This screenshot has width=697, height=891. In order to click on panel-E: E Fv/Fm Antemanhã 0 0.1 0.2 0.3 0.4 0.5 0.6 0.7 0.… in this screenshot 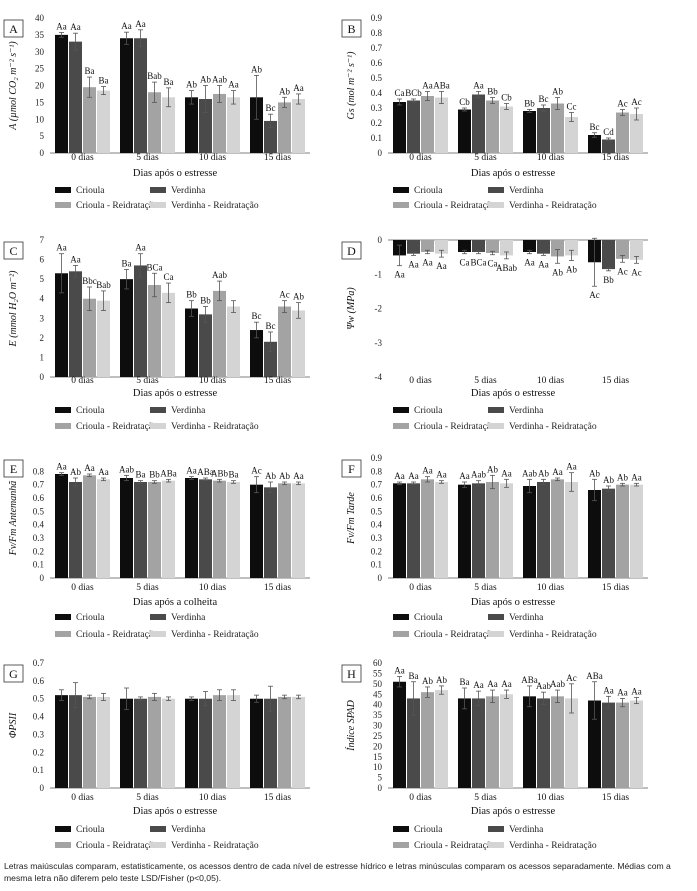, I will do `click(156, 549)`.